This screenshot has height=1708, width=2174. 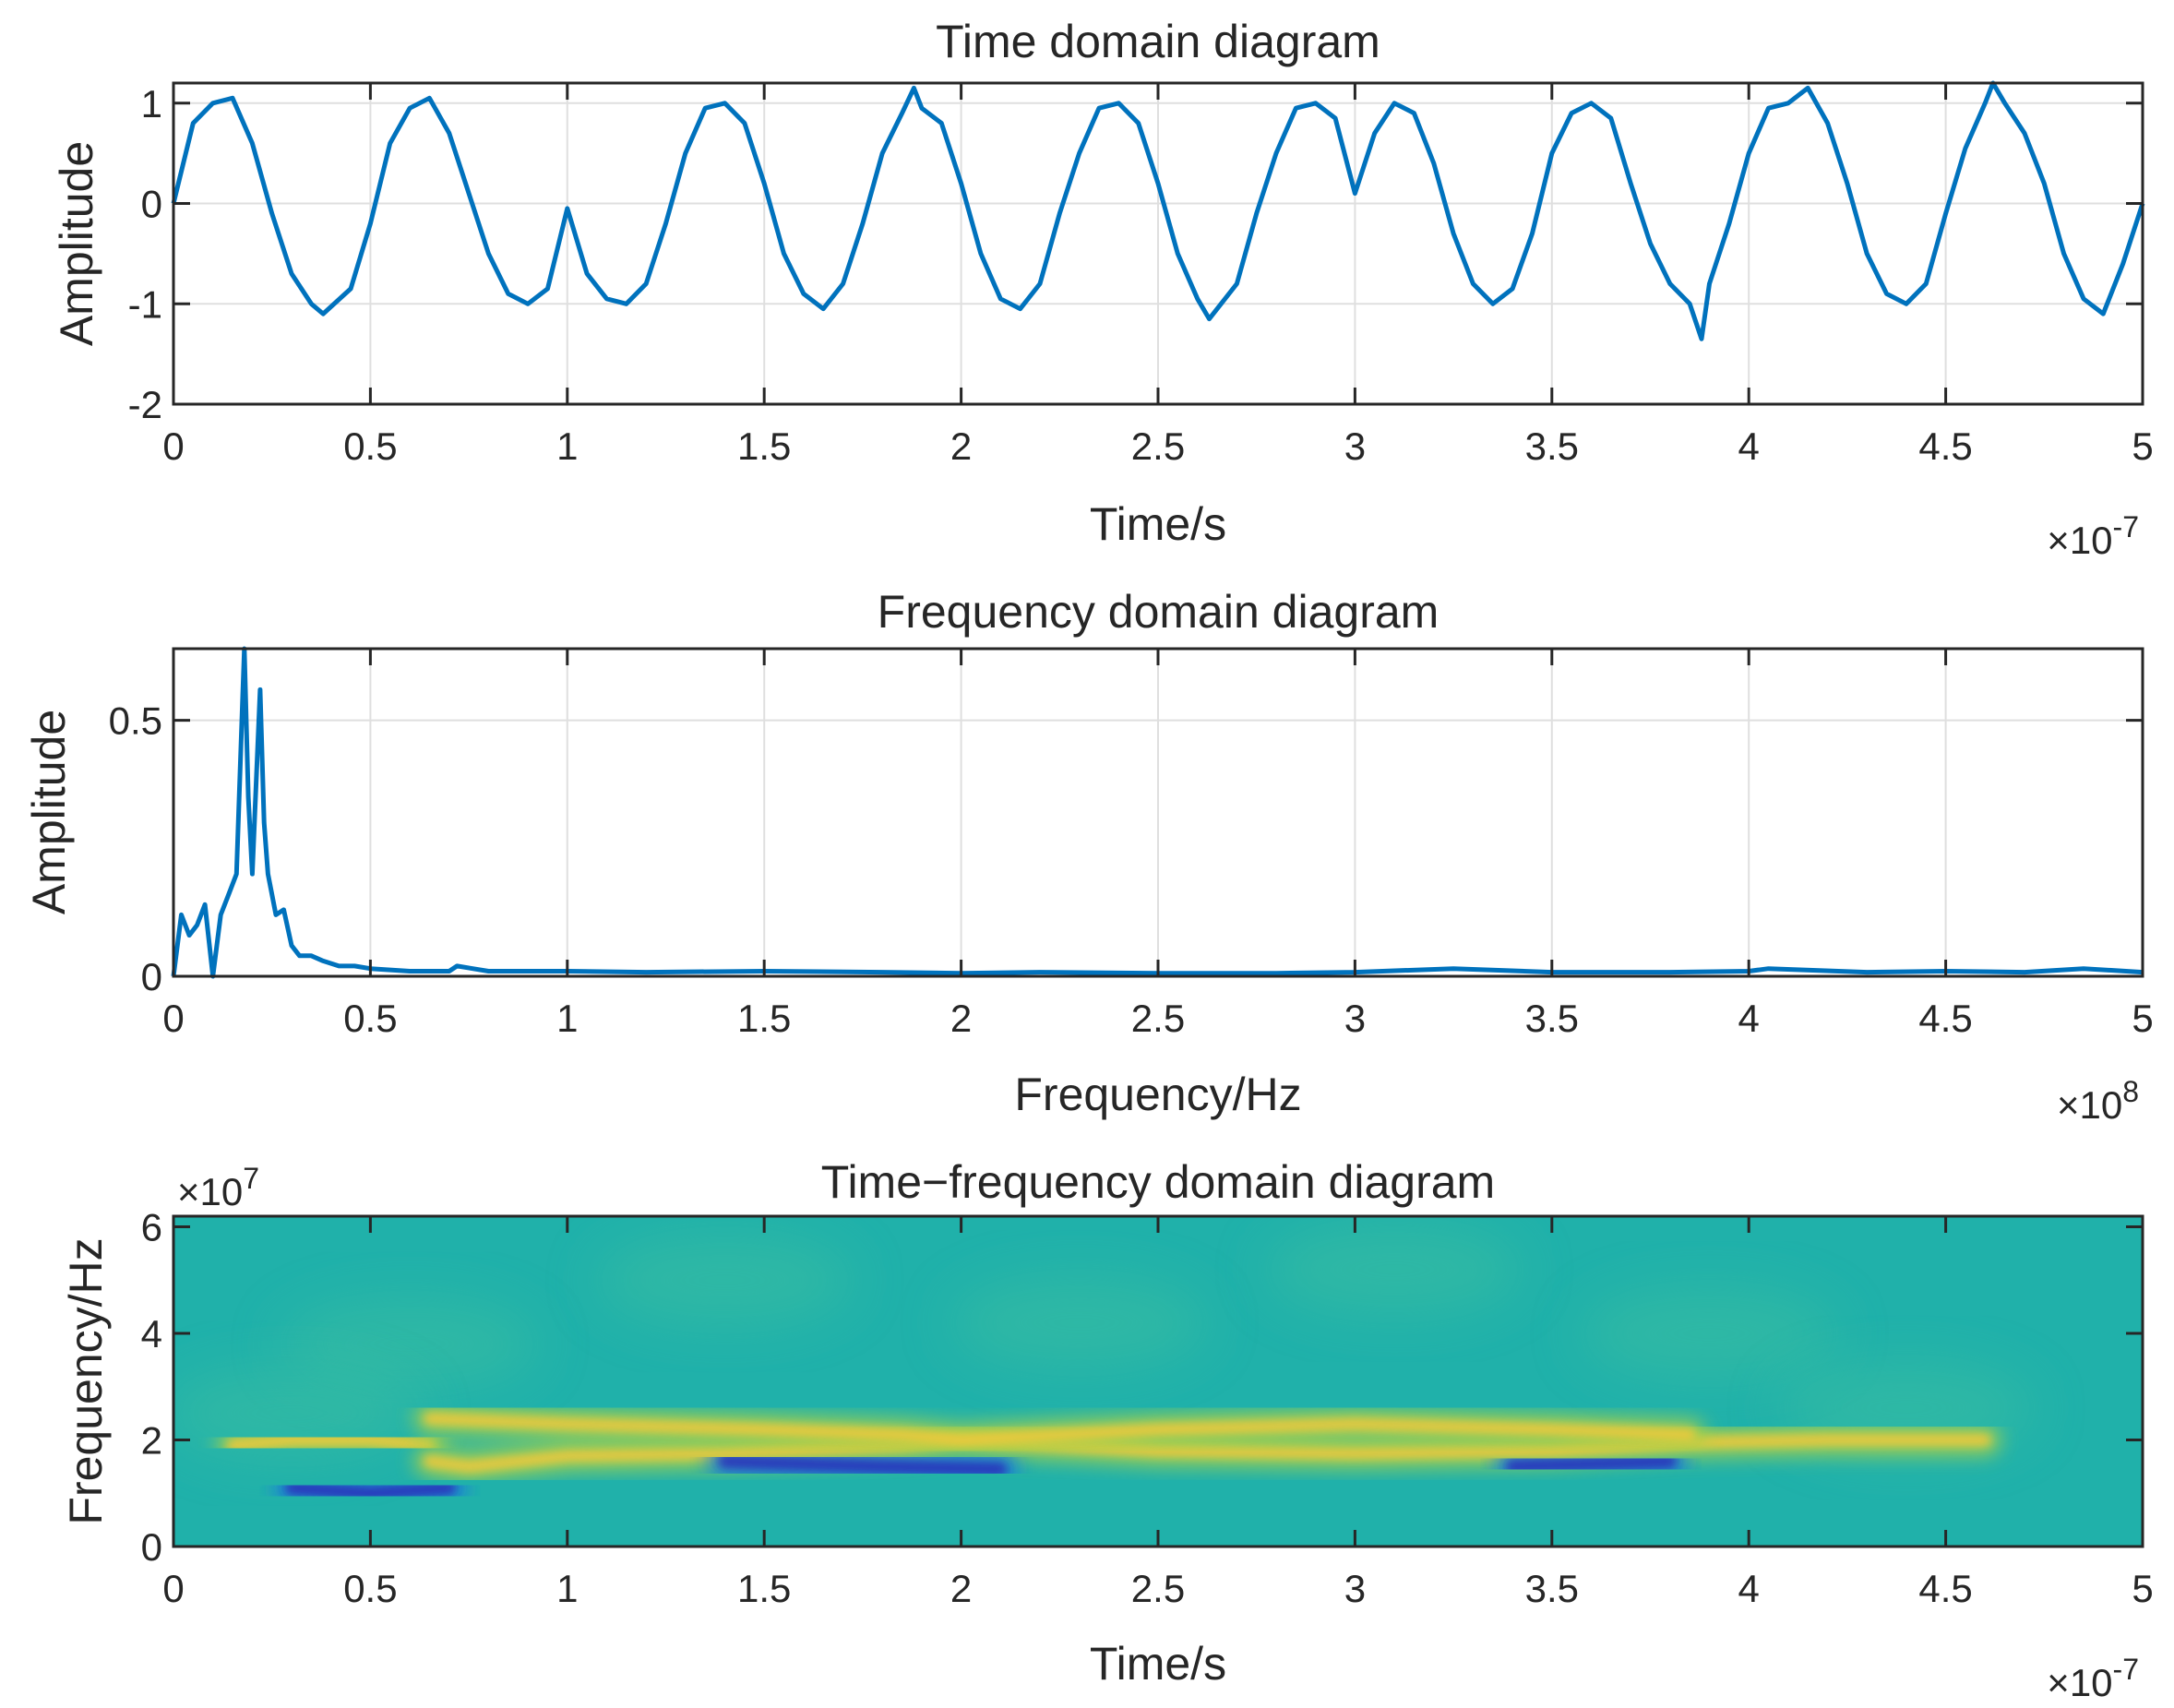 What do you see at coordinates (210, 1191) in the screenshot?
I see `y-multiplier-base: ×10` at bounding box center [210, 1191].